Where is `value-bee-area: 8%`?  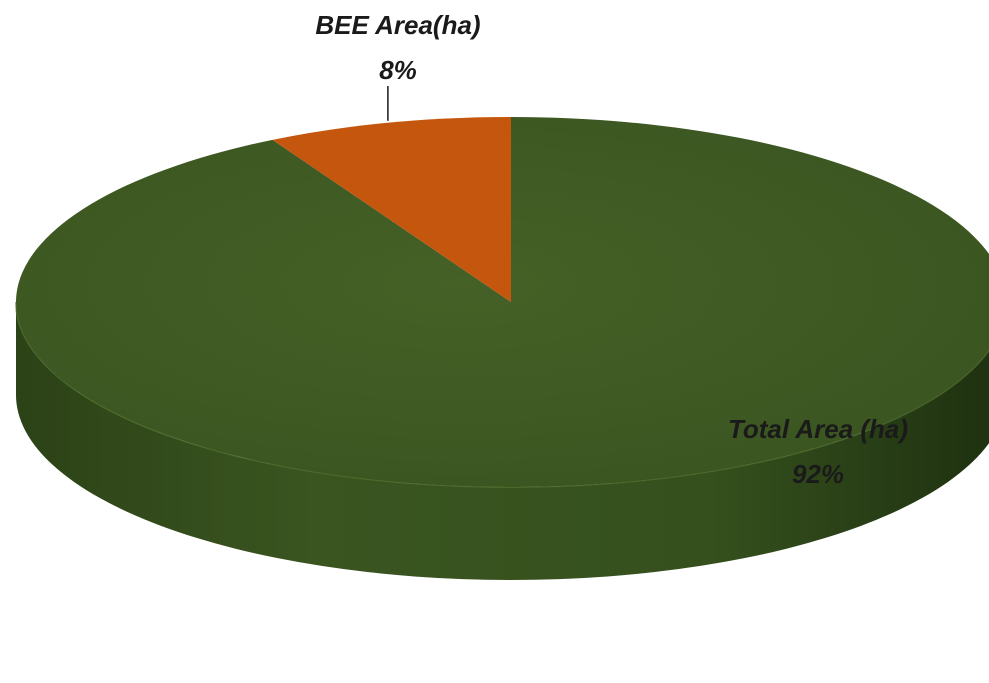
value-bee-area: 8% is located at coordinates (398, 70).